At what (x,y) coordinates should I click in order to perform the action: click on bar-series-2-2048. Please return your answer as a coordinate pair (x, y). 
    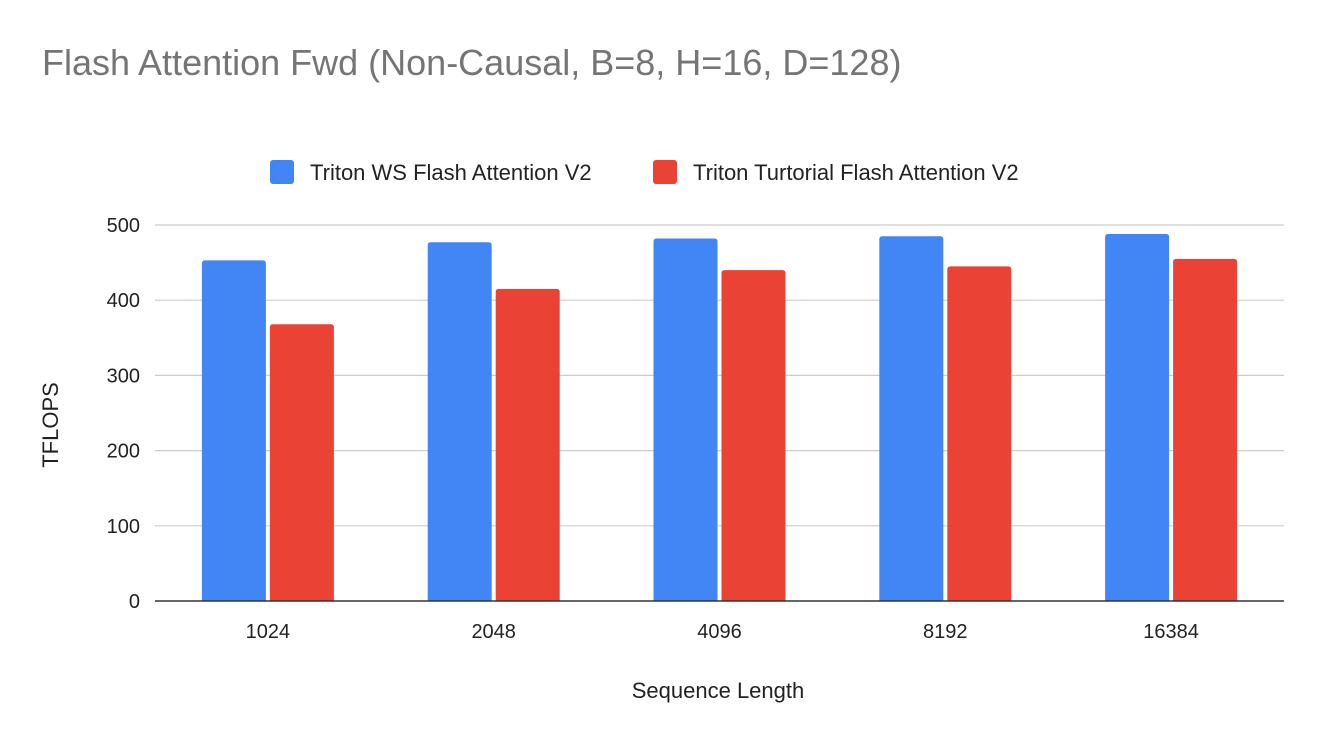
    Looking at the image, I should click on (527, 444).